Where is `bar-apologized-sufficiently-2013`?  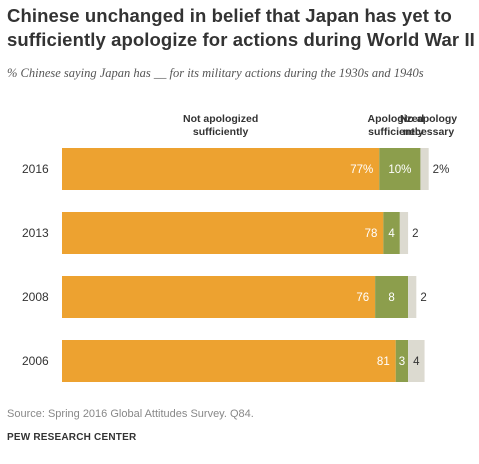 bar-apologized-sufficiently-2013 is located at coordinates (391, 233).